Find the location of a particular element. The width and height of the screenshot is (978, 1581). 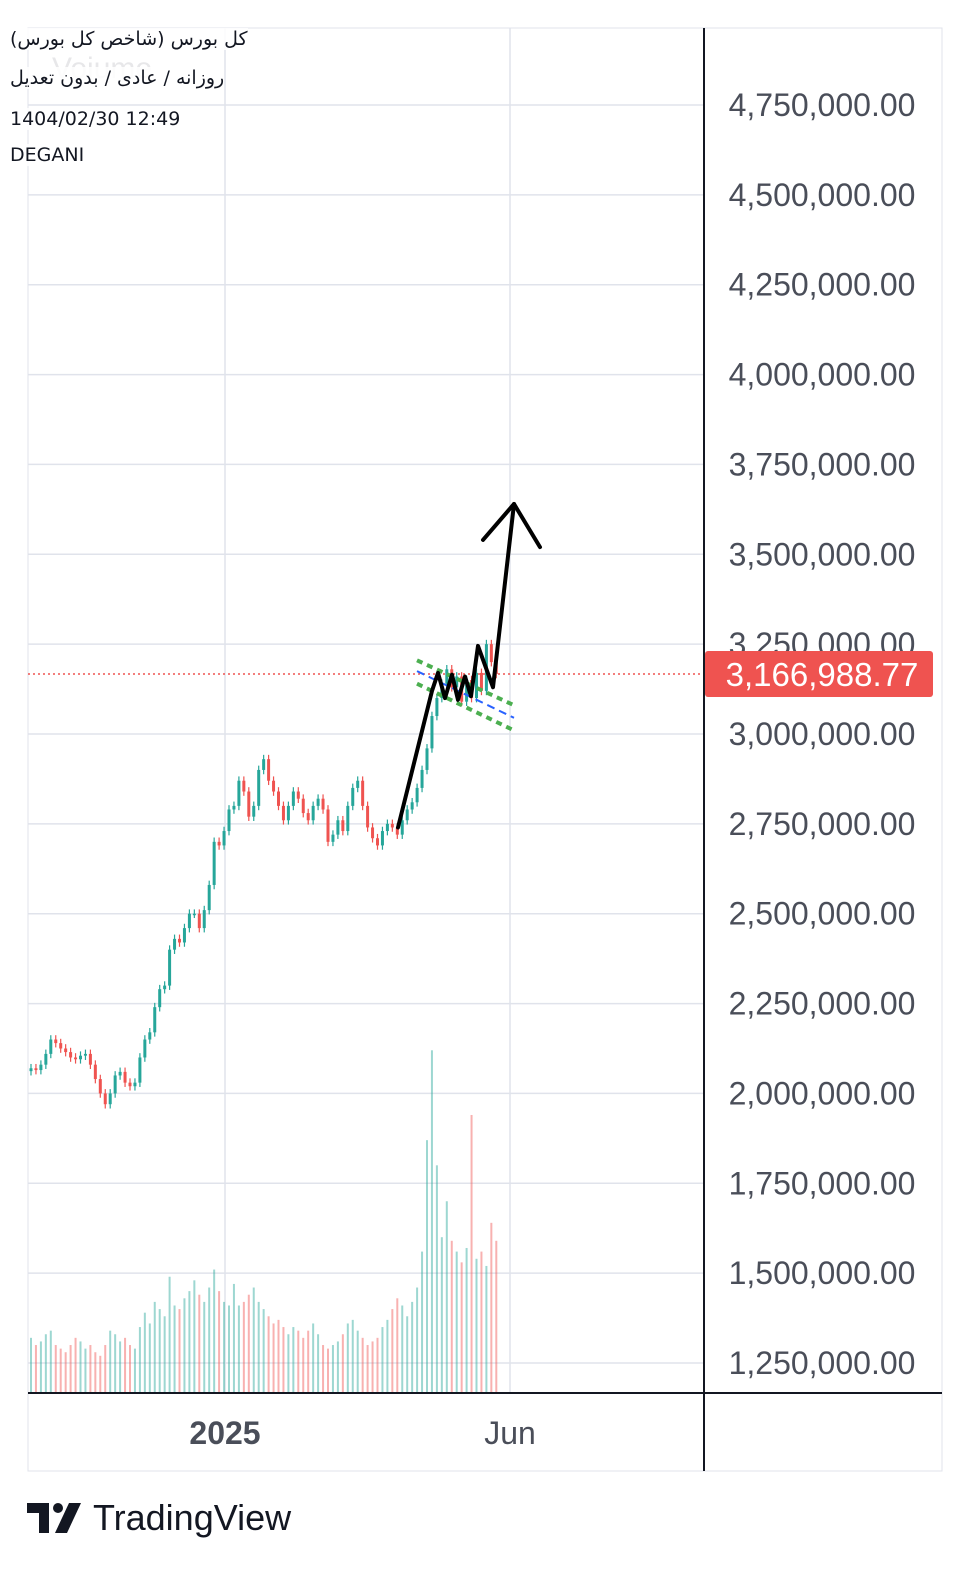

brand-name: TradingView is located at coordinates (192, 1517).